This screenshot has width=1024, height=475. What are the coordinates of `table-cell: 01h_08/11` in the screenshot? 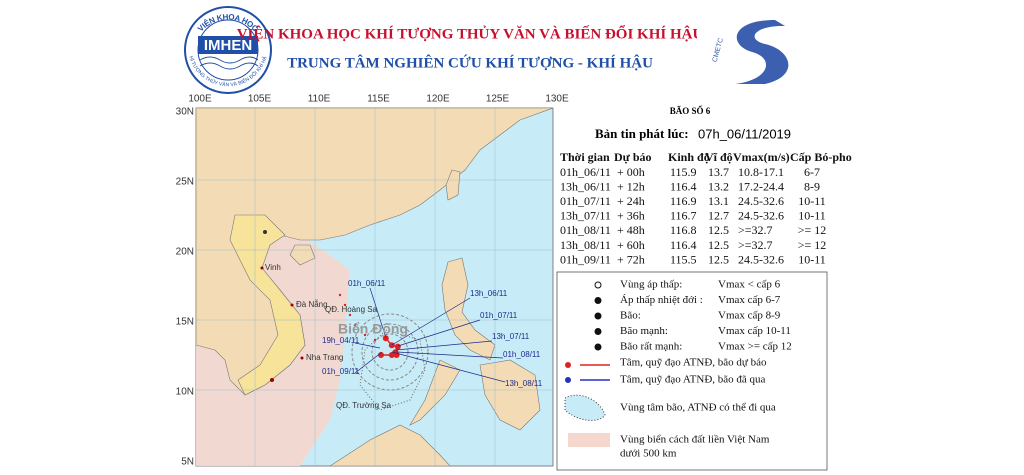 It's located at (585, 230).